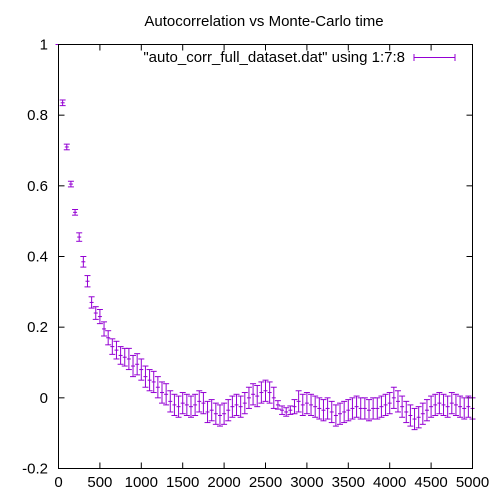  What do you see at coordinates (265, 482) in the screenshot?
I see `x-tick-label: 2500` at bounding box center [265, 482].